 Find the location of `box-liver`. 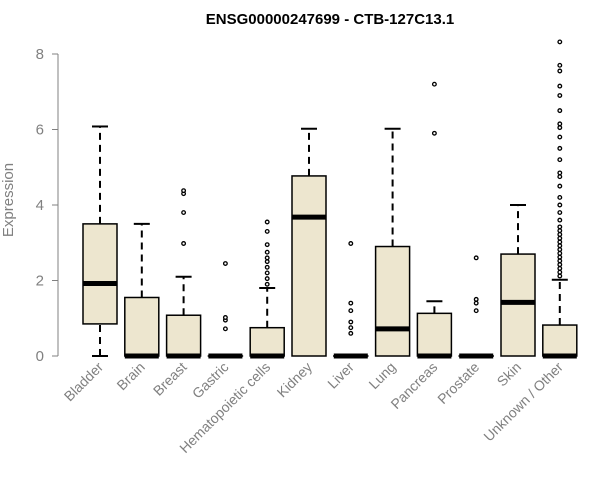

box-liver is located at coordinates (351, 300).